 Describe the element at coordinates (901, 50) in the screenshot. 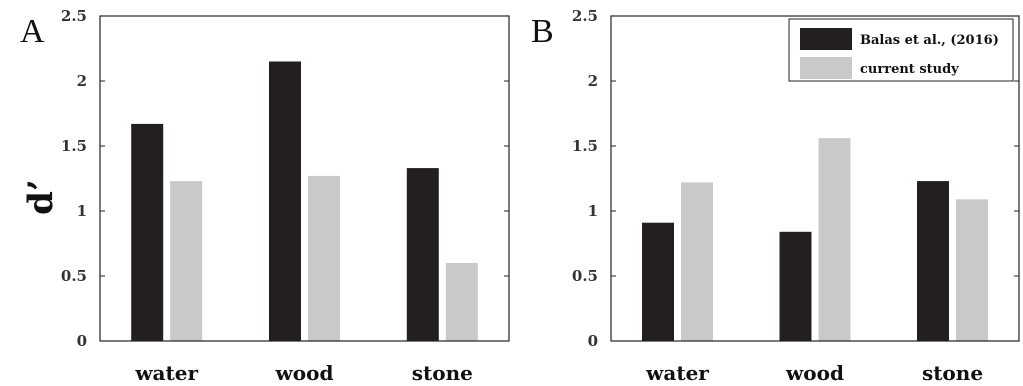

I see `legend: Balas et al., (2016) current study` at that location.